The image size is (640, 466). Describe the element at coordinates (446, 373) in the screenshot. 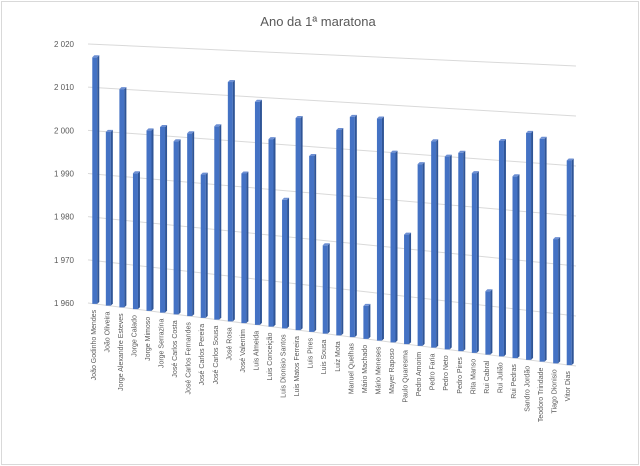

I see `x-tick-label: Pedro Neto` at that location.